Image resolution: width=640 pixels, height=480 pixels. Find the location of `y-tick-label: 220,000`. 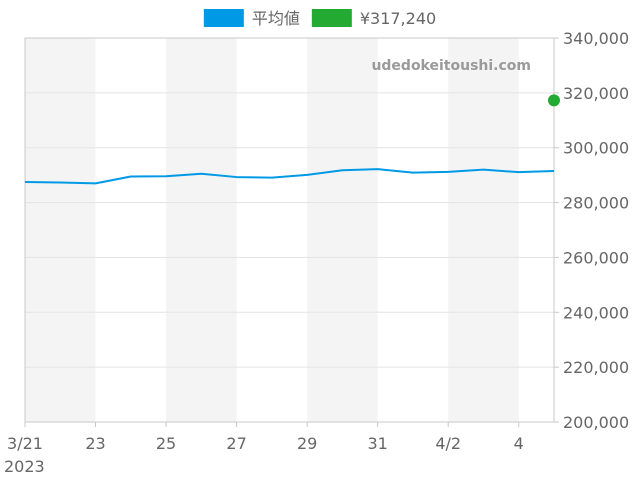

y-tick-label: 220,000 is located at coordinates (596, 367).